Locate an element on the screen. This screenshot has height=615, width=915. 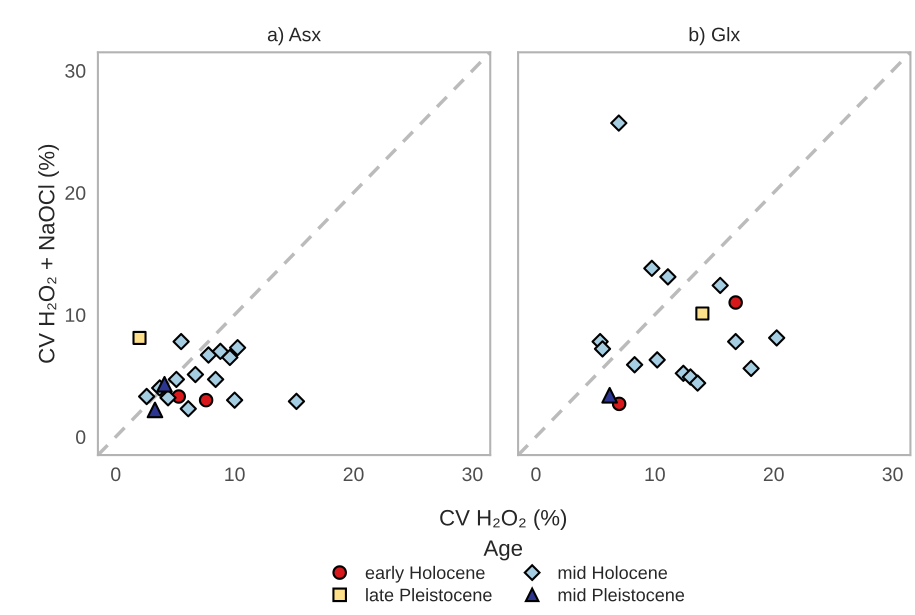
chart-title: b) Glx is located at coordinates (715, 36).